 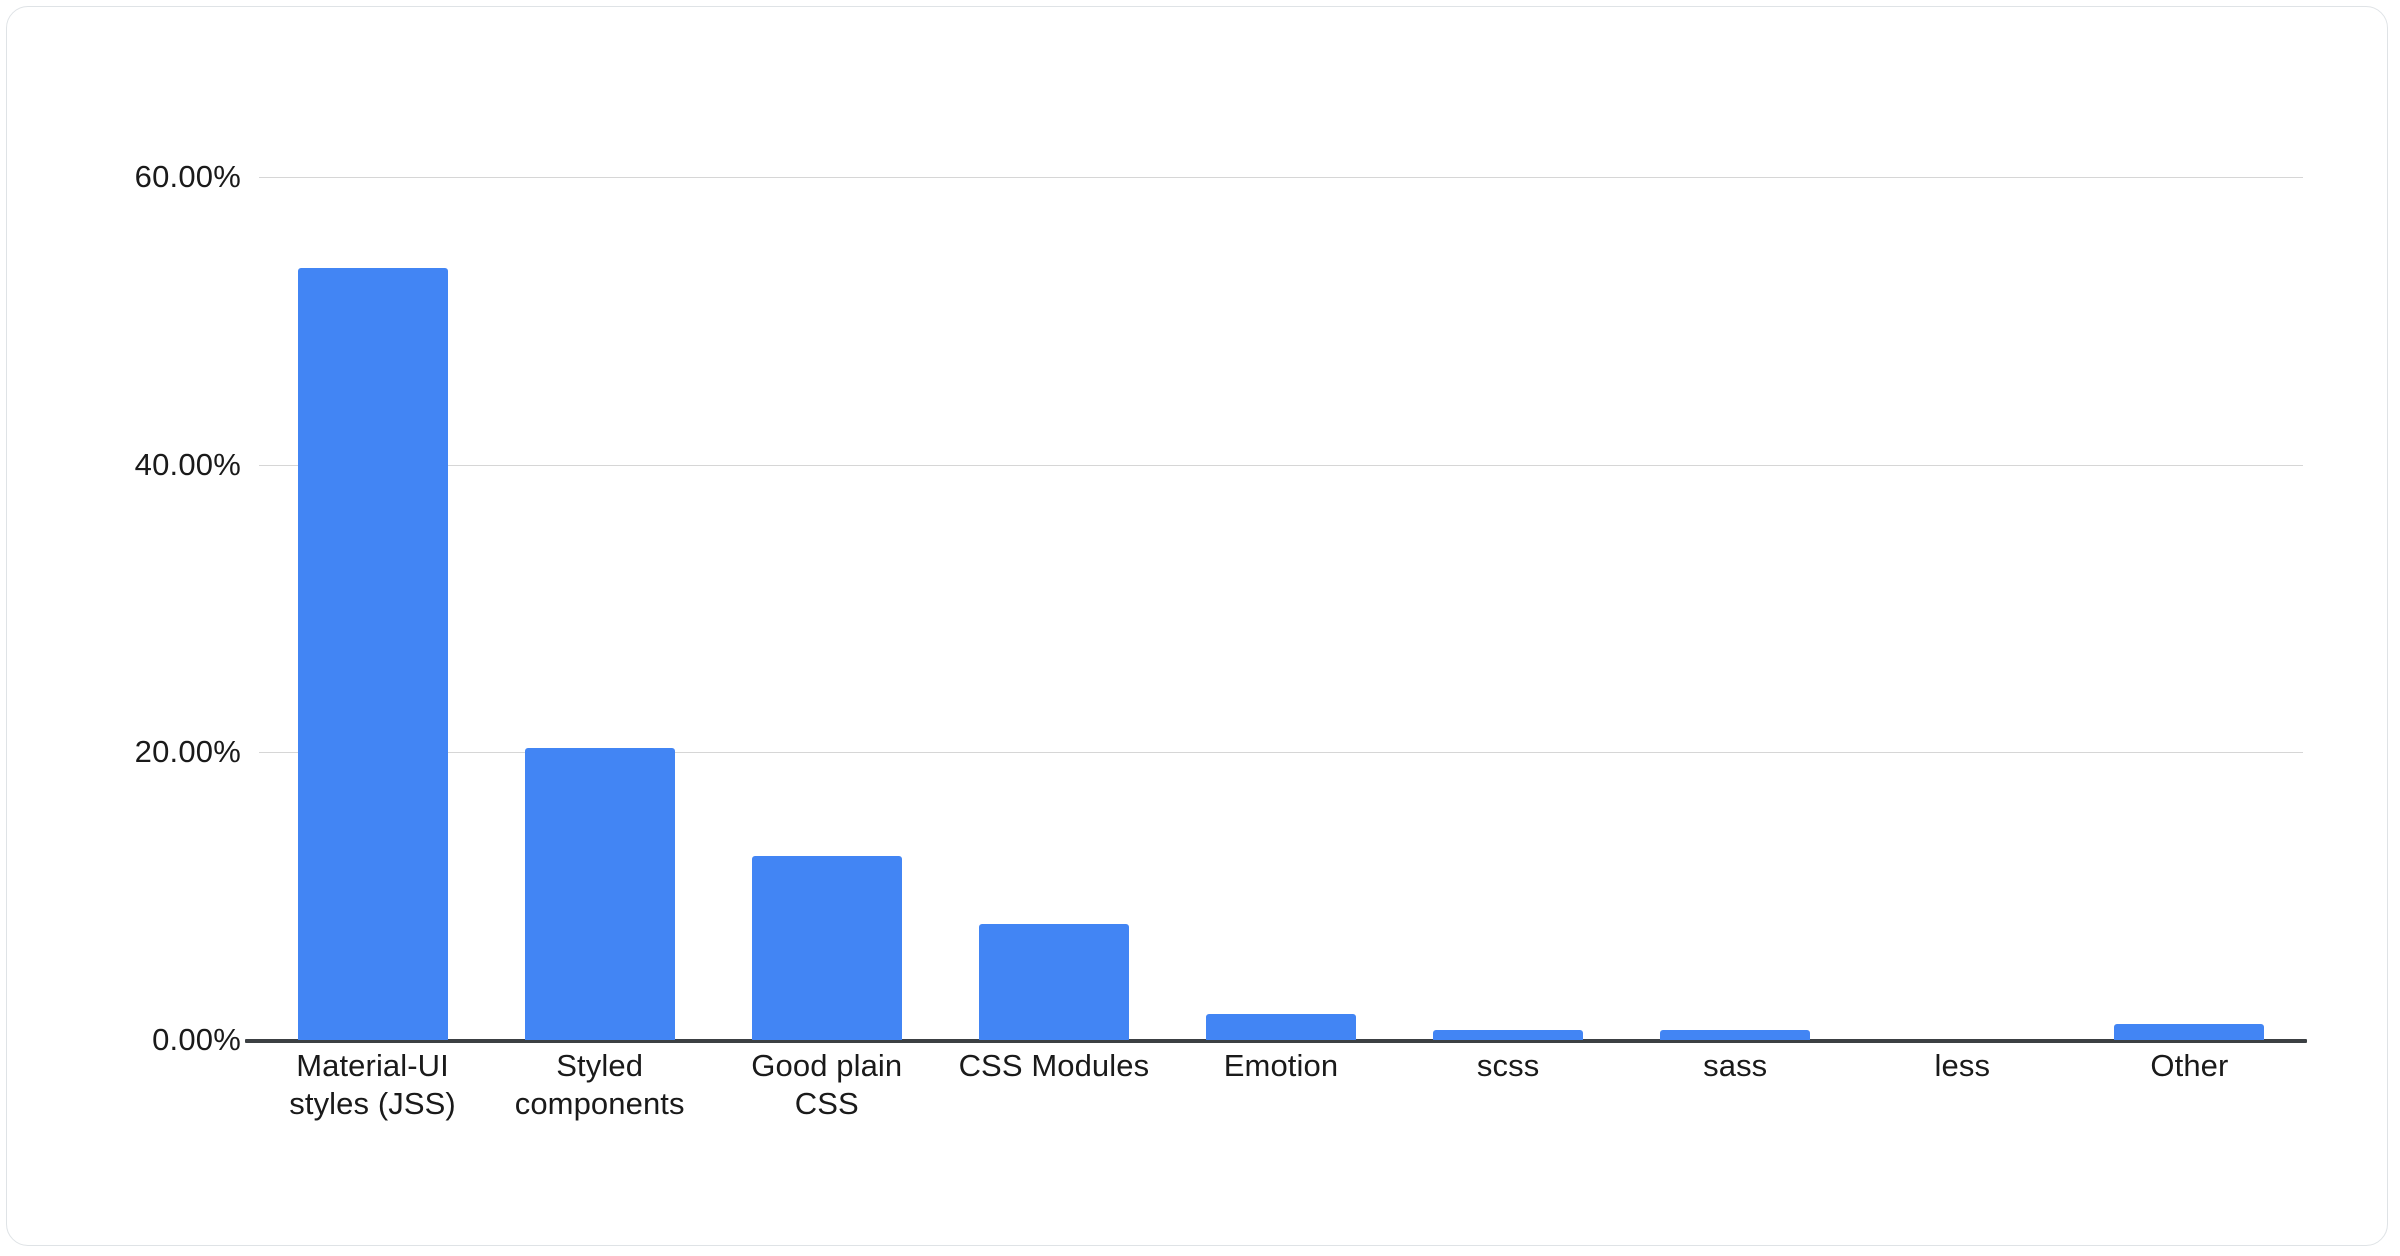 What do you see at coordinates (196, 1039) in the screenshot?
I see `y-axis-tick-label: 0.00%` at bounding box center [196, 1039].